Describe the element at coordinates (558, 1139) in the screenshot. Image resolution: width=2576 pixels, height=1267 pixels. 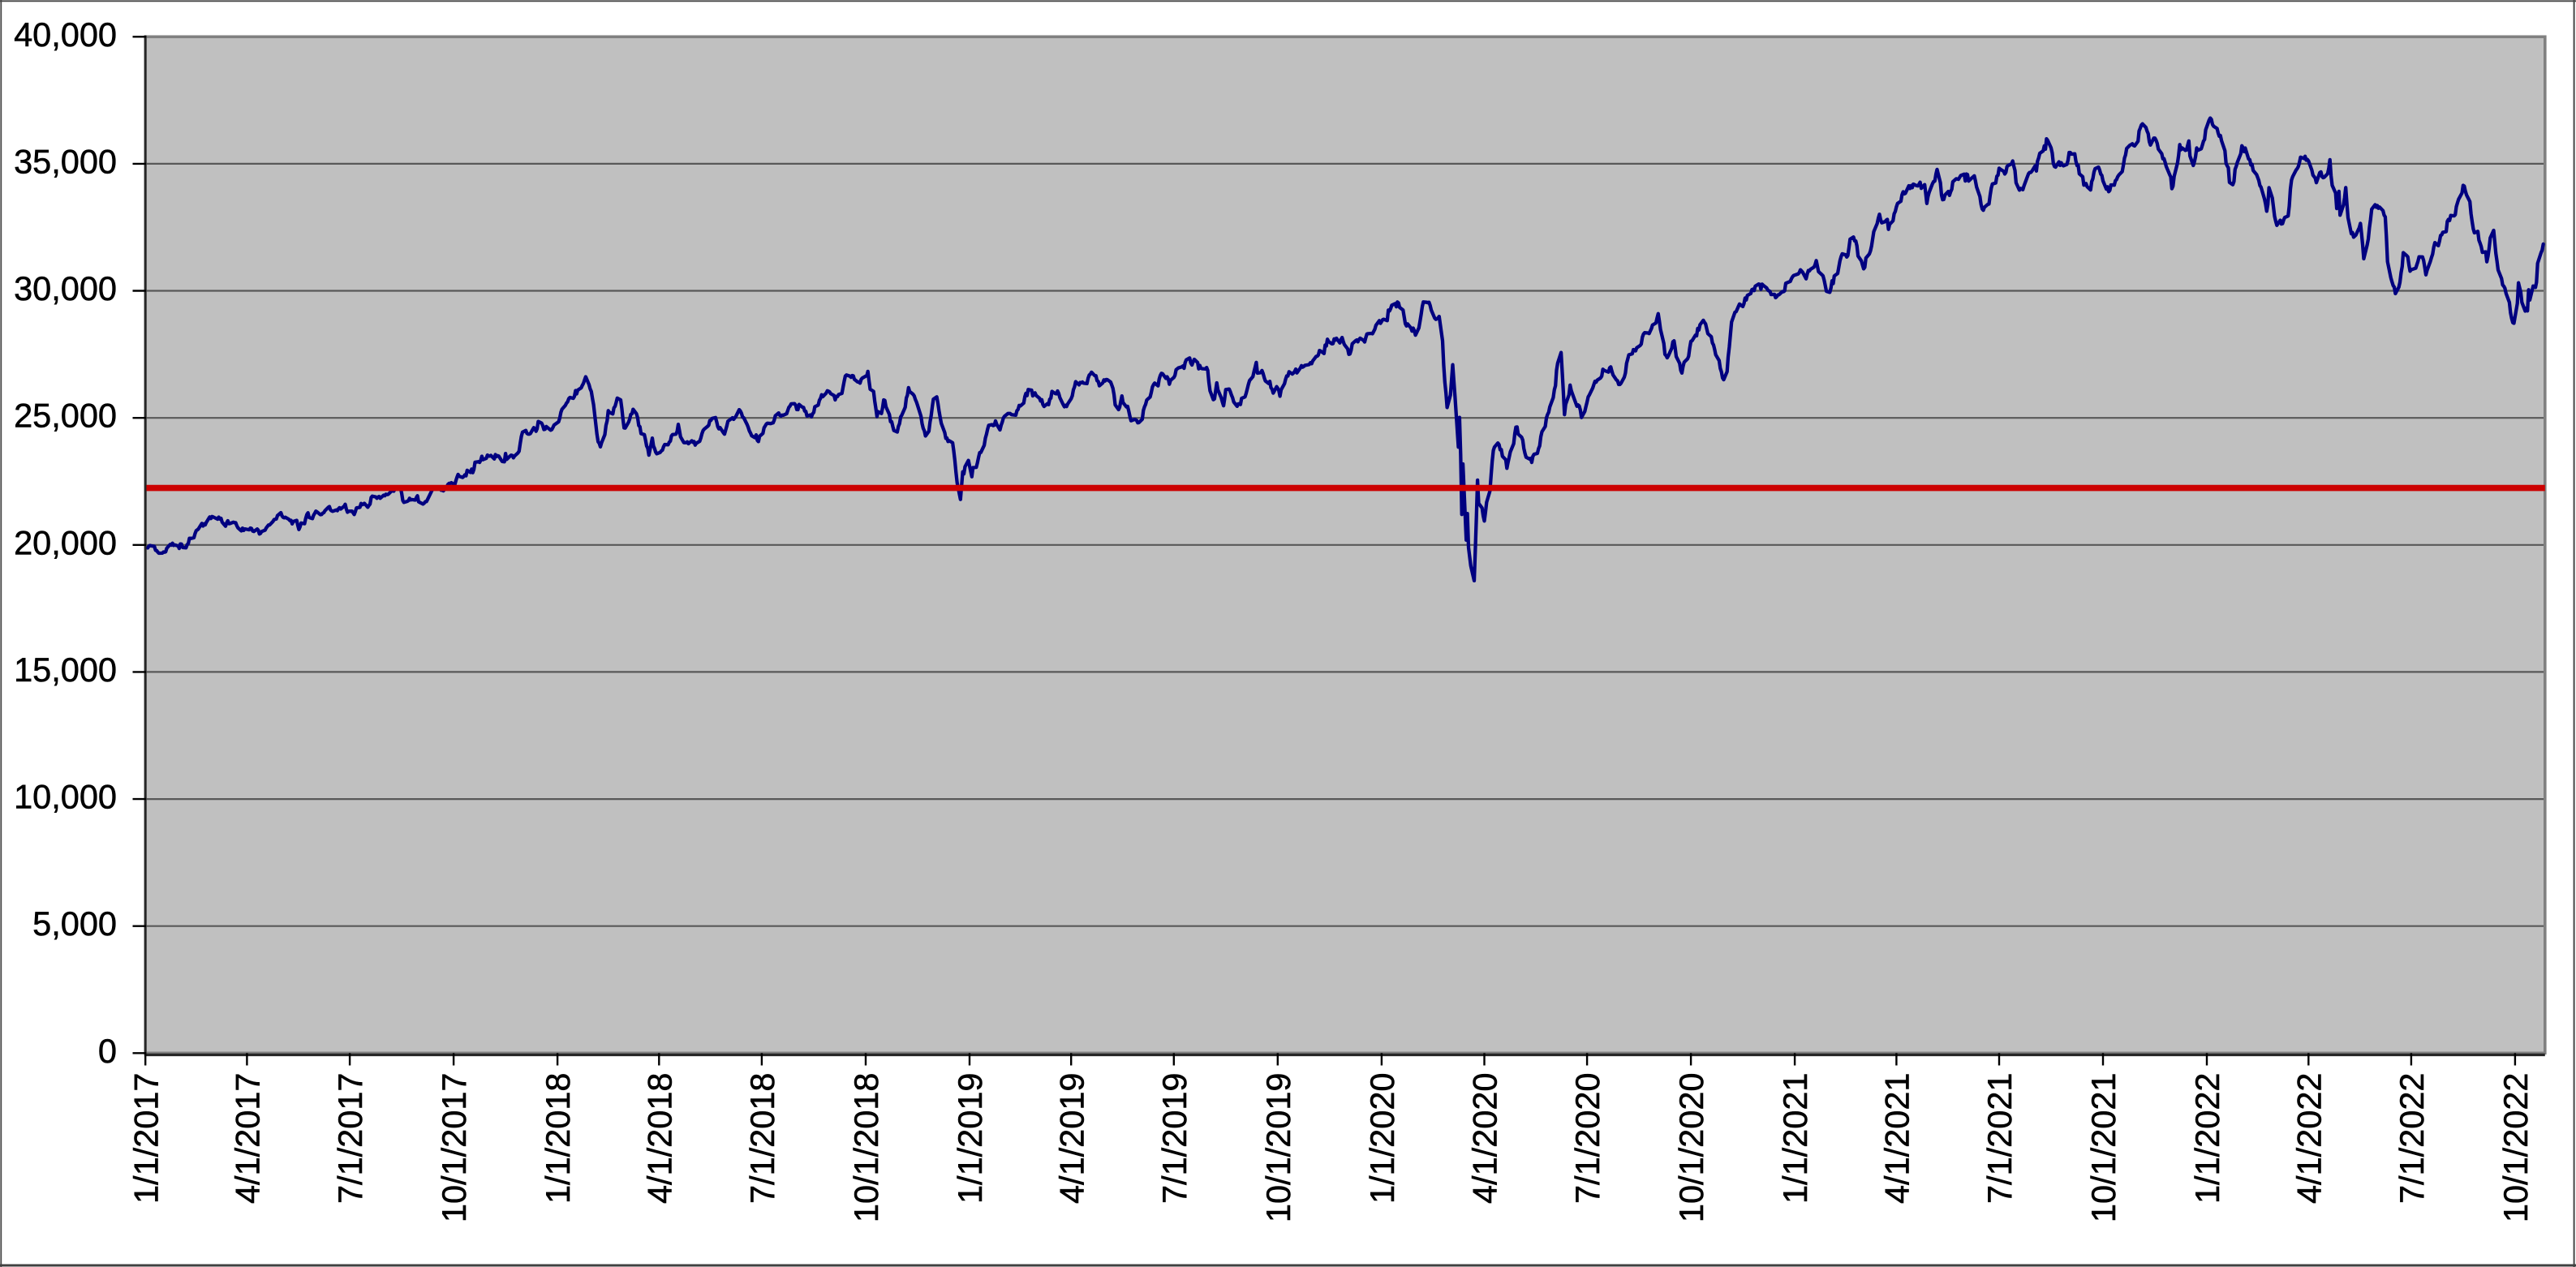
I see `svg-text: 1/1/2018` at that location.